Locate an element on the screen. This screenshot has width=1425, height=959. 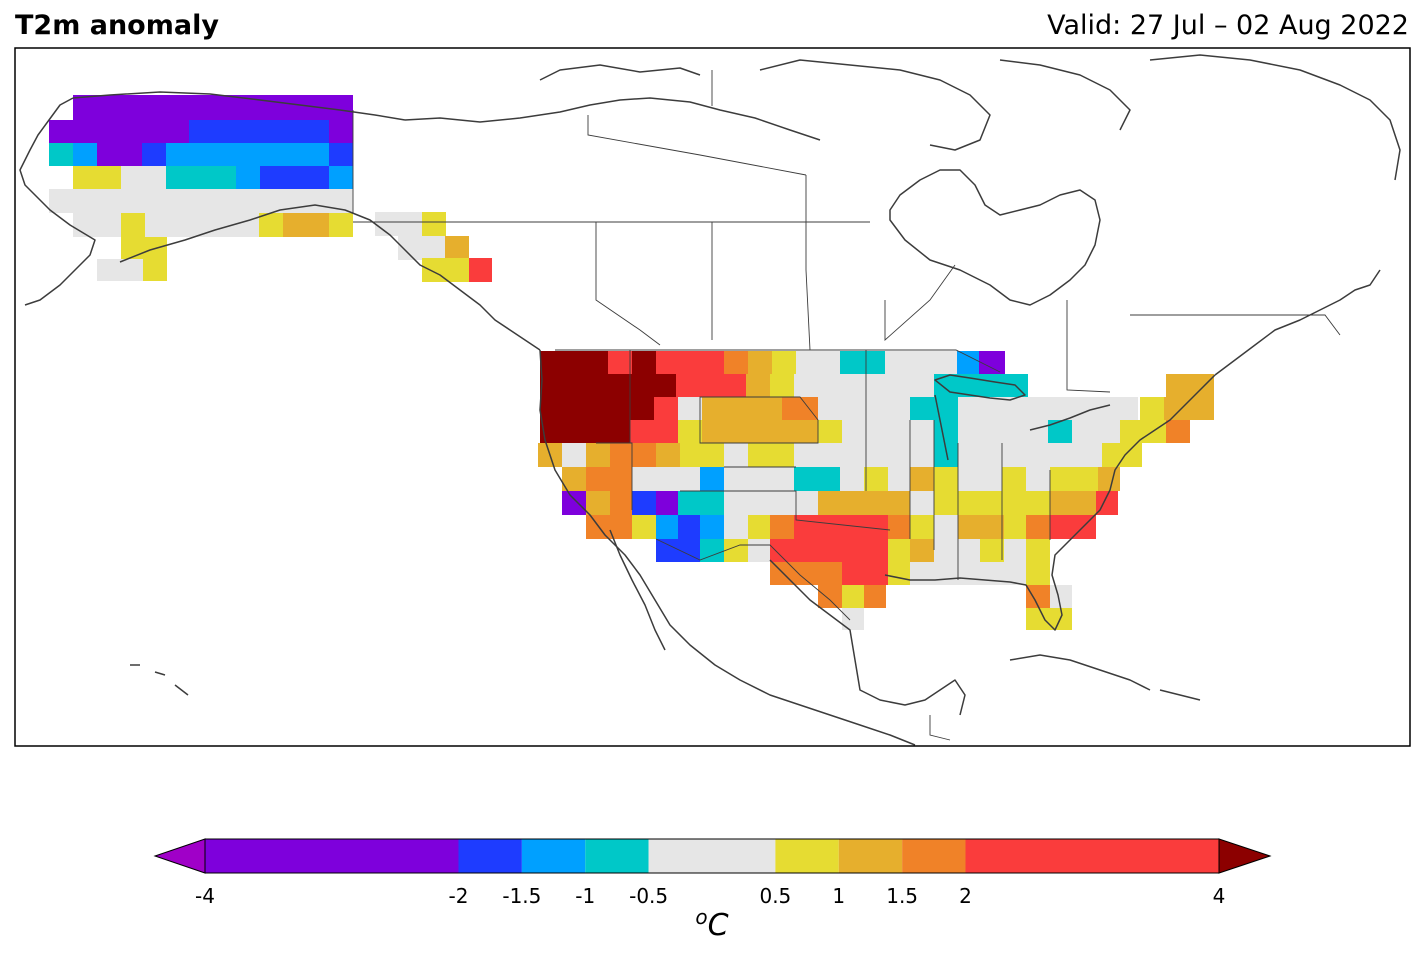
colorbar-bins is located at coordinates (712, 856).